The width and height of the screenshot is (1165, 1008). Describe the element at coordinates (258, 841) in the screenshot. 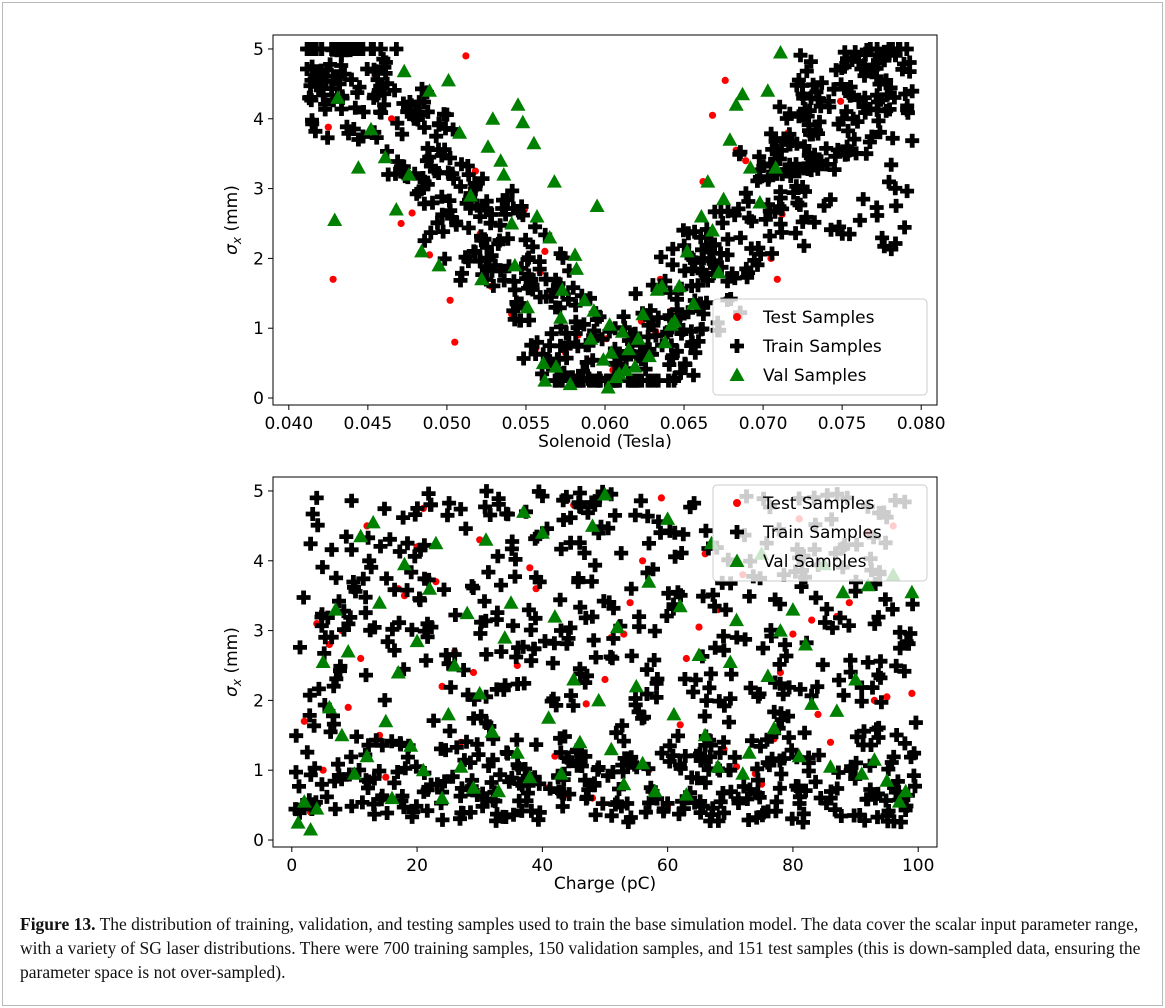

I see `y-tick-label: 0` at that location.